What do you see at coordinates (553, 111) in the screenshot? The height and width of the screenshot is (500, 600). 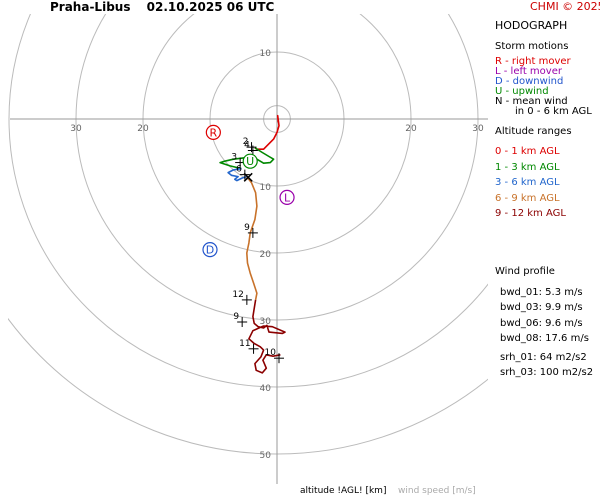 I see `storm-motion-legend-item: in 0 - 6 km AGL` at bounding box center [553, 111].